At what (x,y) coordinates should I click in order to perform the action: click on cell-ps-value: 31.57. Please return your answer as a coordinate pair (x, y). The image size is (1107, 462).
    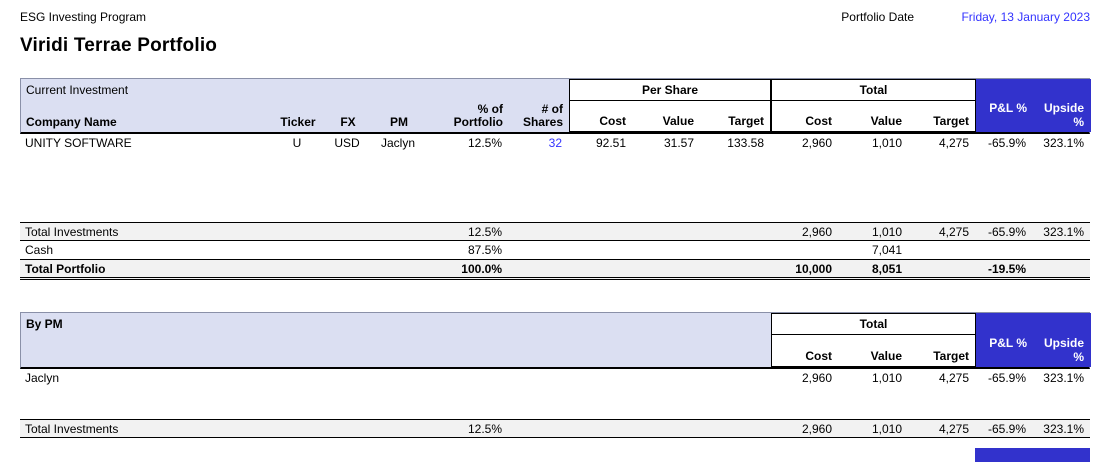
    Looking at the image, I should click on (678, 143).